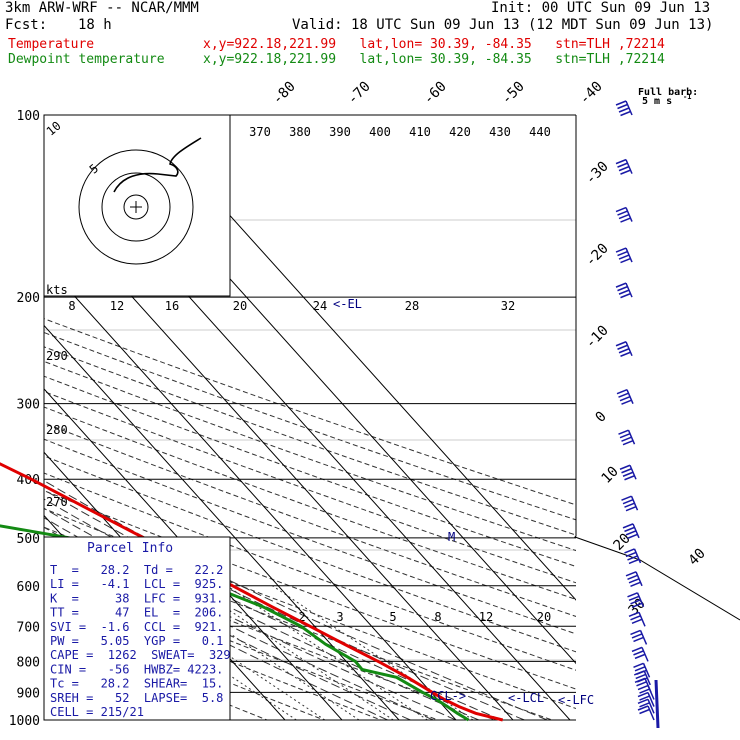  I want to click on lcl-marker: <-LCL, so click(526, 698).